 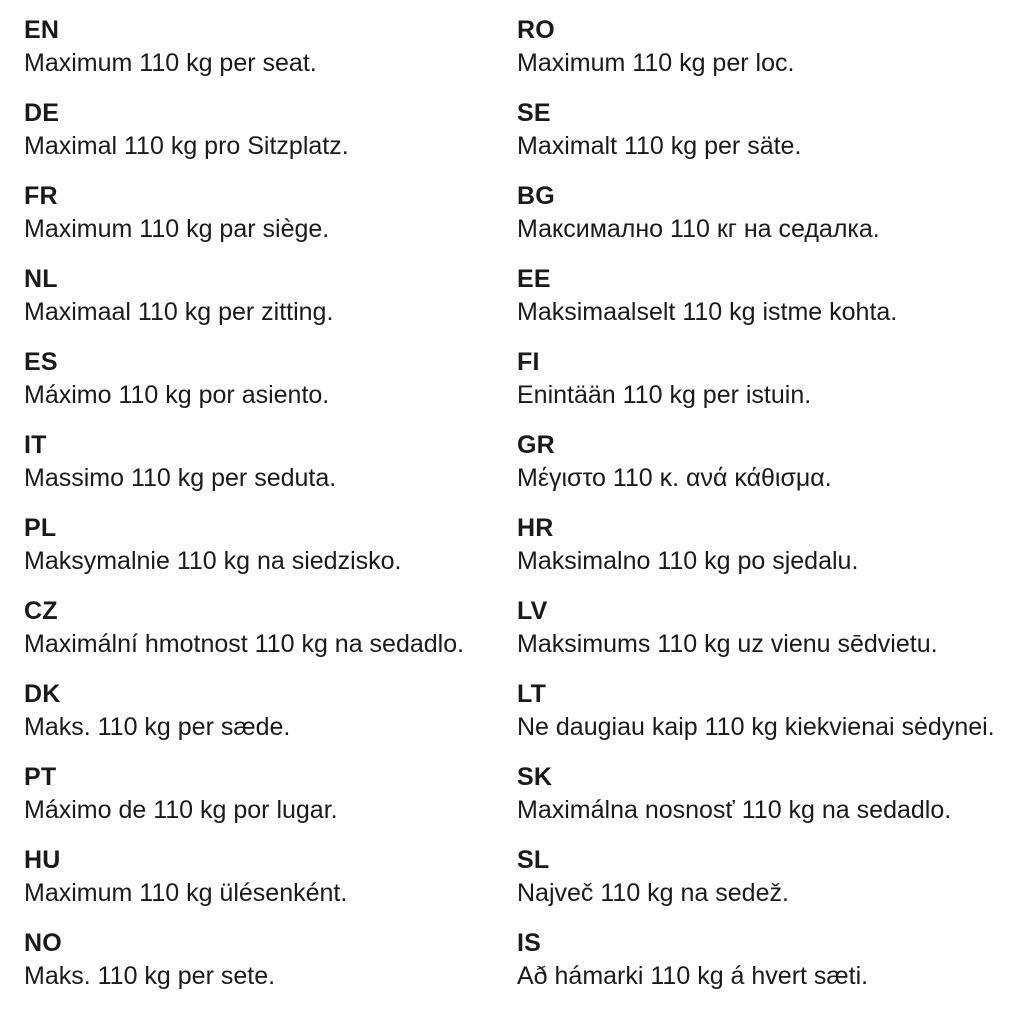 What do you see at coordinates (186, 146) in the screenshot?
I see `language-text: Maximal 110 kg pro Sitzplatz.` at bounding box center [186, 146].